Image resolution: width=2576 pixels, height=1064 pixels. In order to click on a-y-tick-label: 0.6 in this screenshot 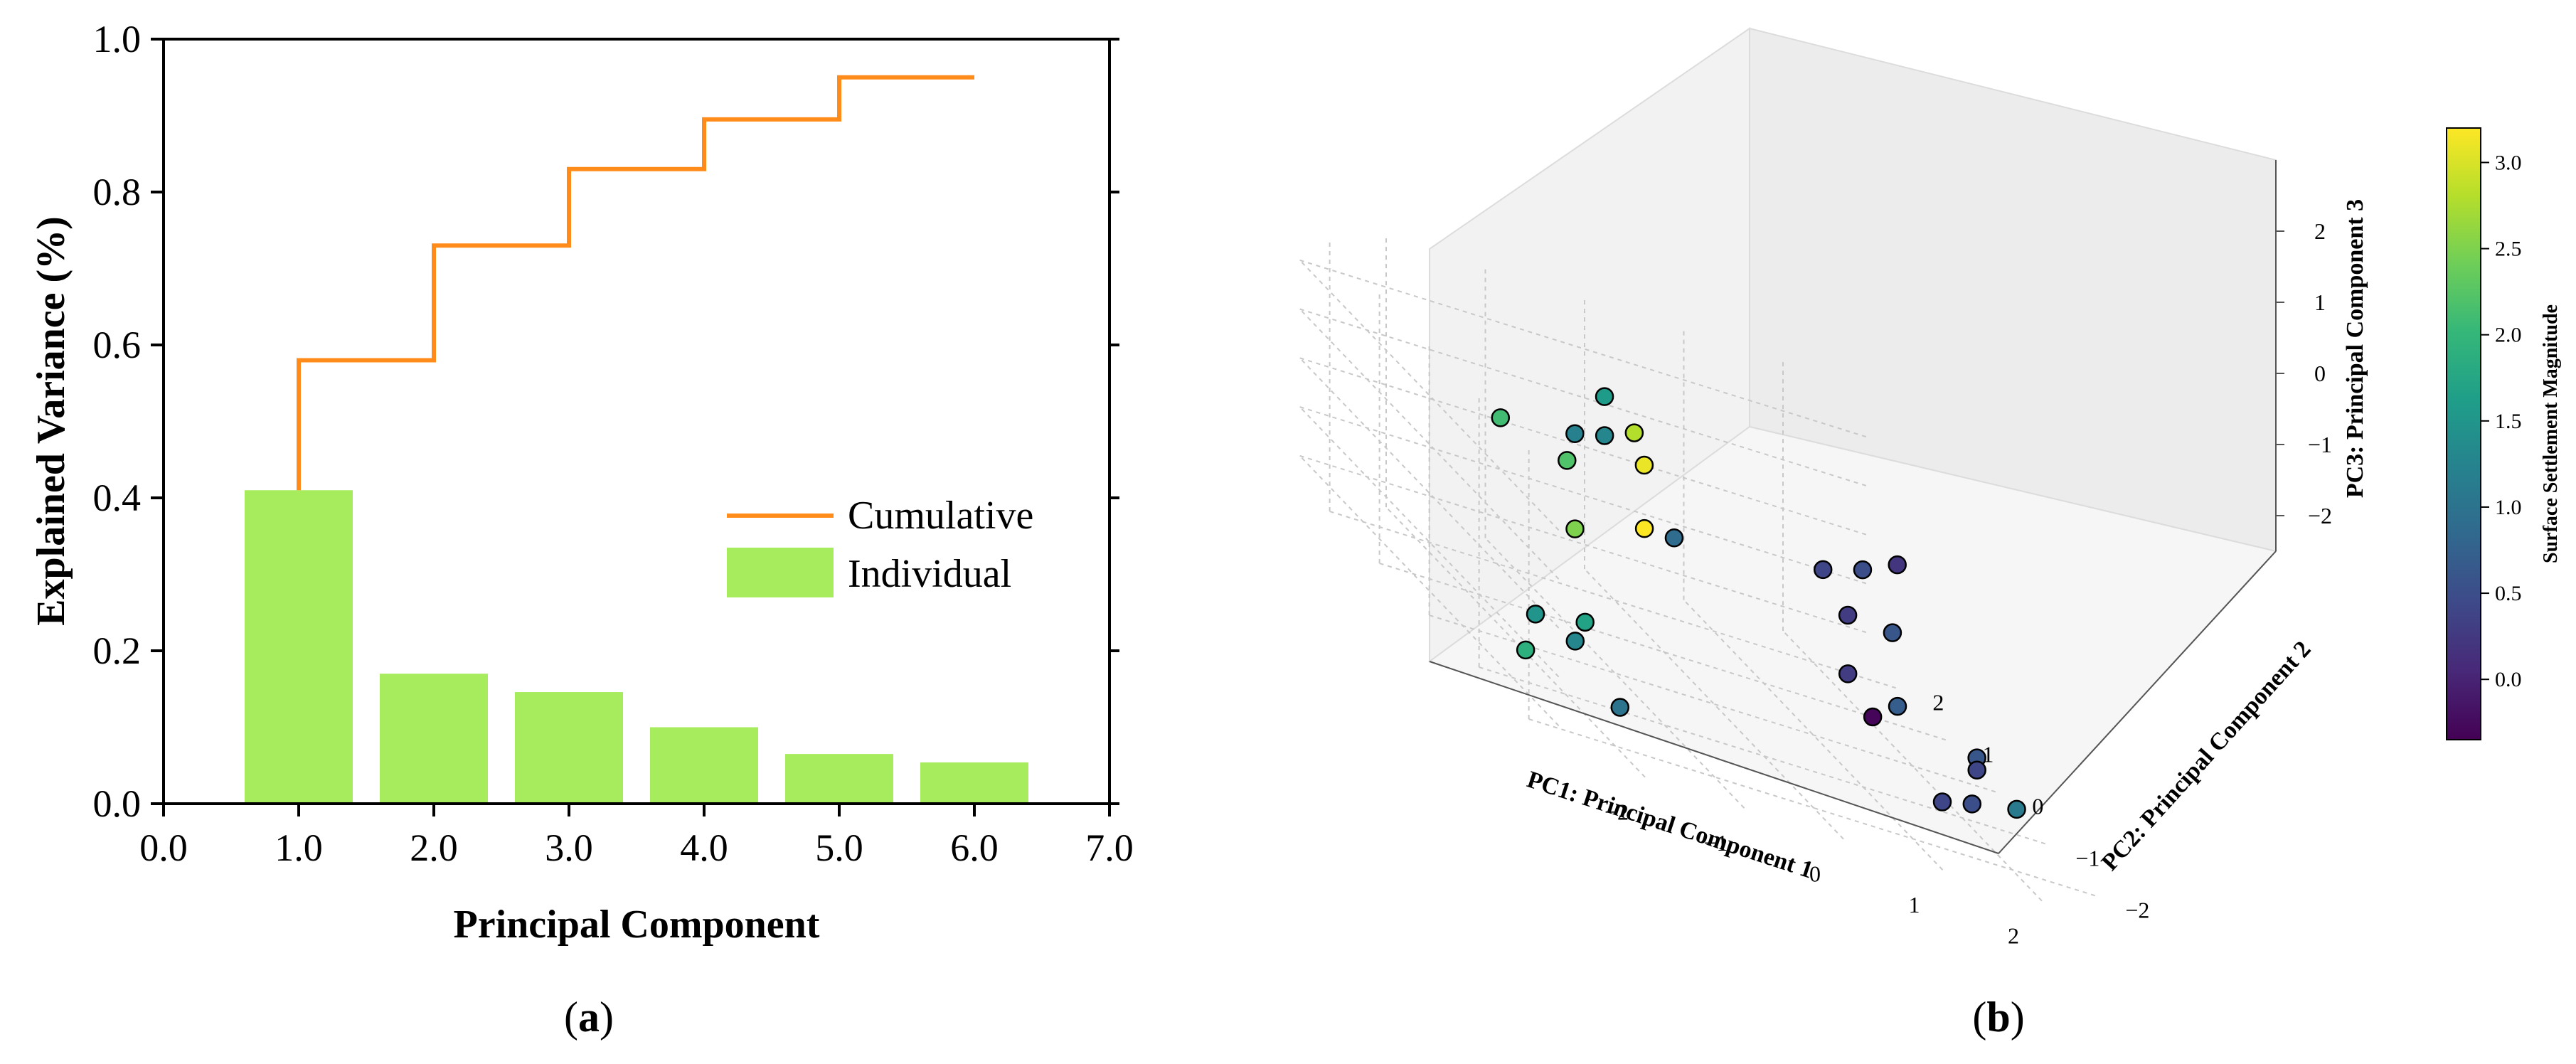, I will do `click(117, 345)`.